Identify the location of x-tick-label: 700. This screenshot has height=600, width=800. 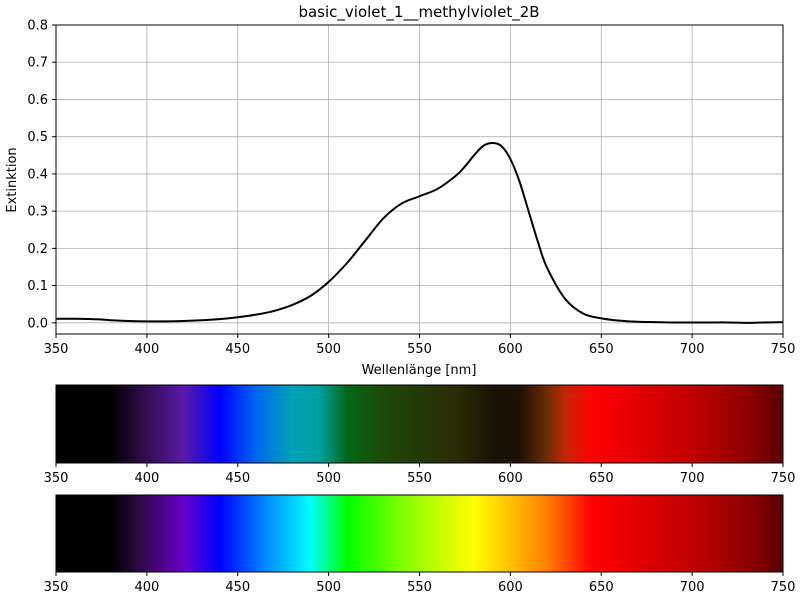
(692, 349).